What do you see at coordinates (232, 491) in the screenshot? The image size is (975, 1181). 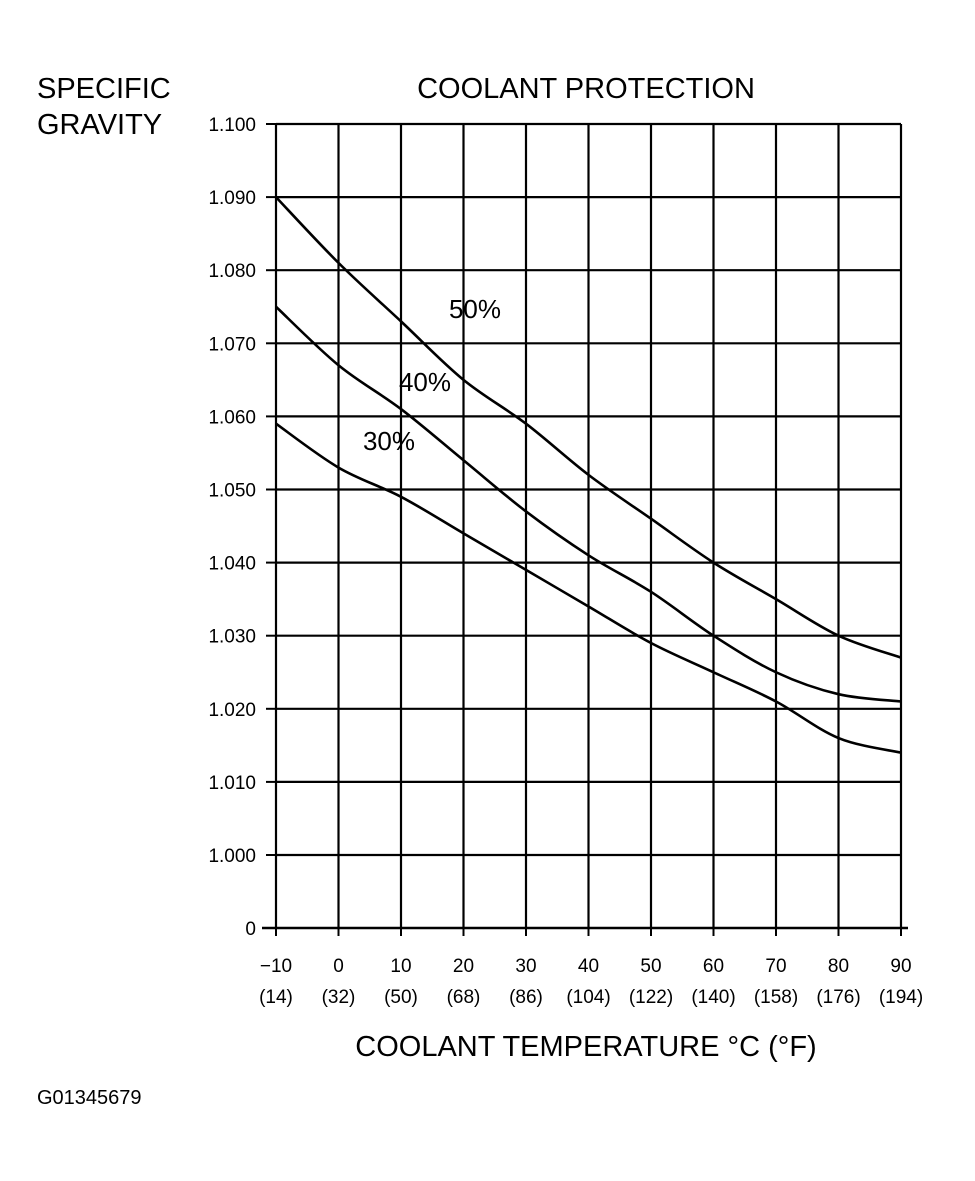 I see `y-tick-label: 1.050` at bounding box center [232, 491].